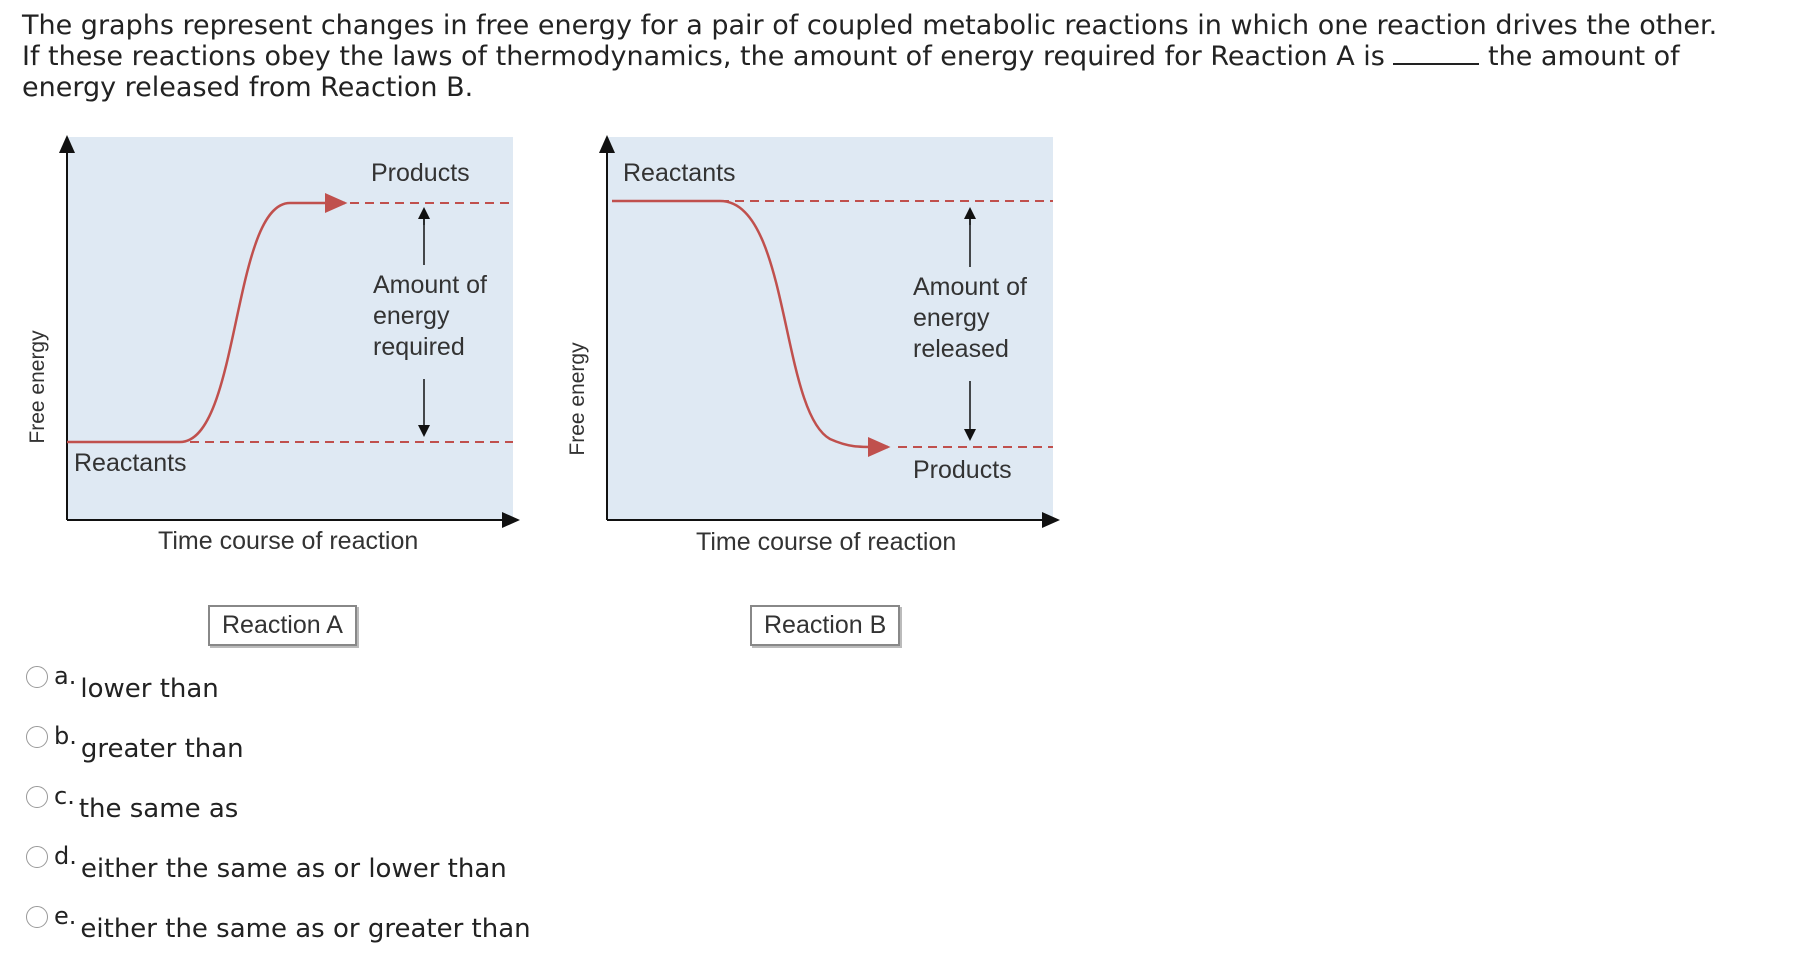 This screenshot has width=1808, height=966. Describe the element at coordinates (64, 796) in the screenshot. I see `option-c-letter: c.` at that location.